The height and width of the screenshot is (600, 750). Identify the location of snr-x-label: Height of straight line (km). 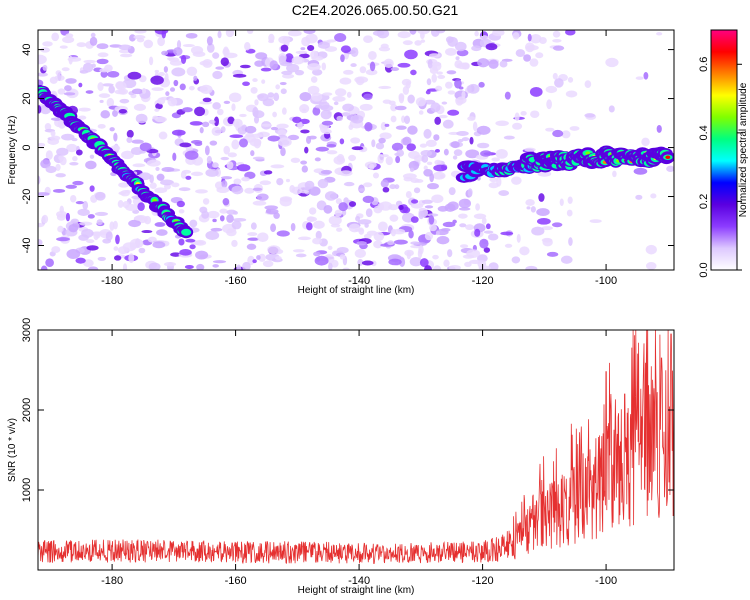
(356, 590).